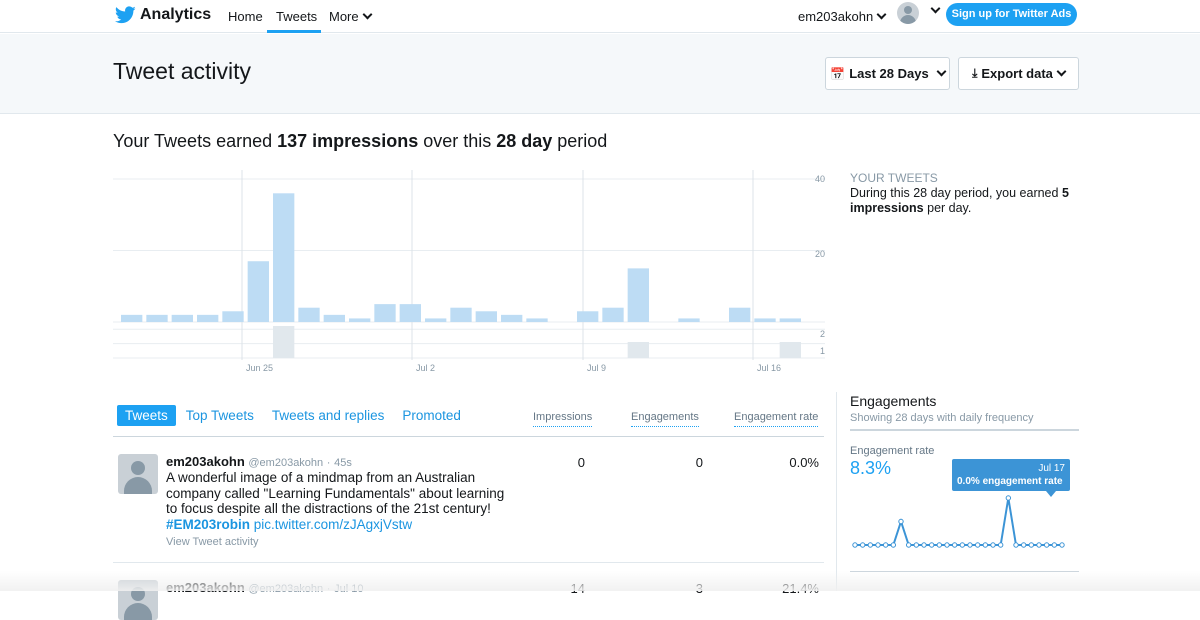 This screenshot has width=1200, height=620. What do you see at coordinates (580, 141) in the screenshot?
I see `summary-suffix: period` at bounding box center [580, 141].